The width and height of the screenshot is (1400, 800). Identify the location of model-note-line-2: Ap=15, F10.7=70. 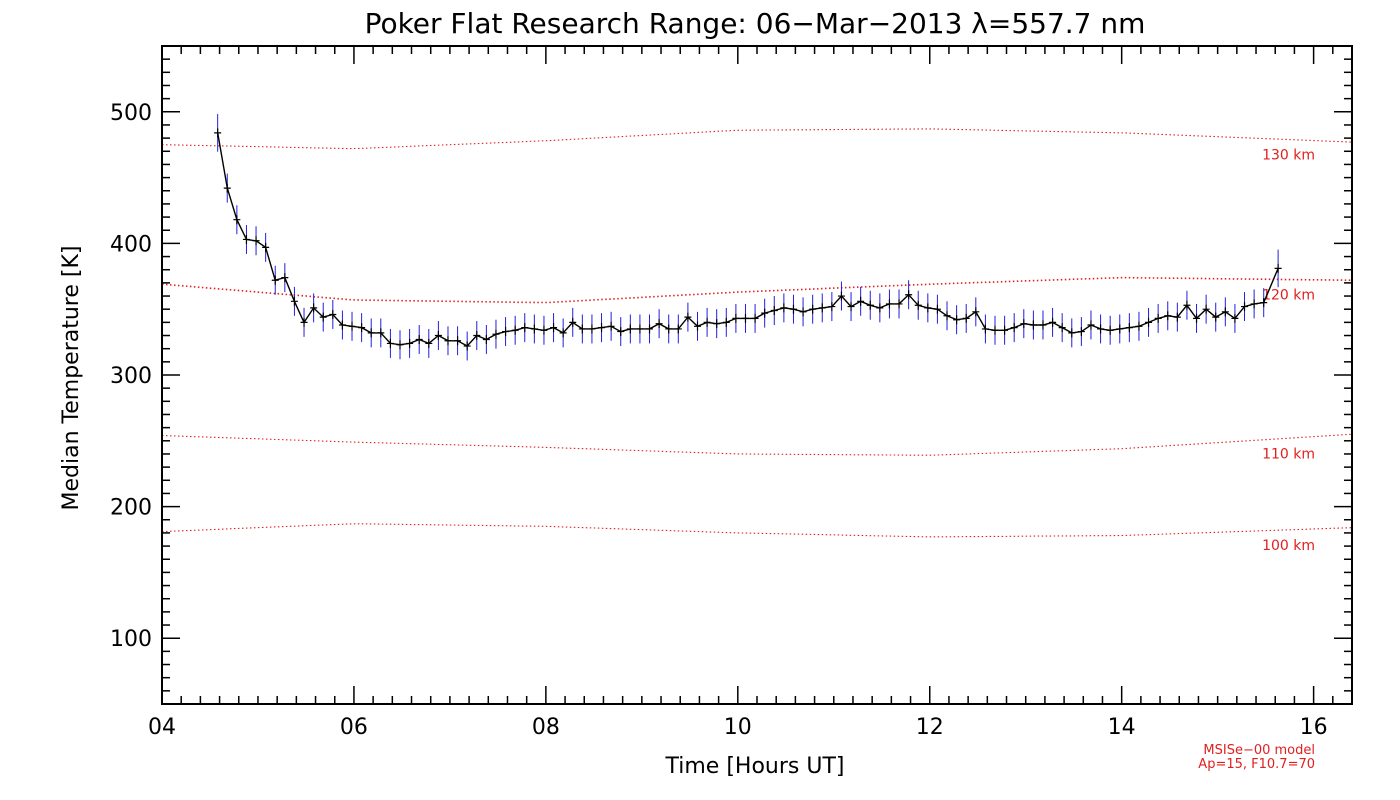
(1256, 764).